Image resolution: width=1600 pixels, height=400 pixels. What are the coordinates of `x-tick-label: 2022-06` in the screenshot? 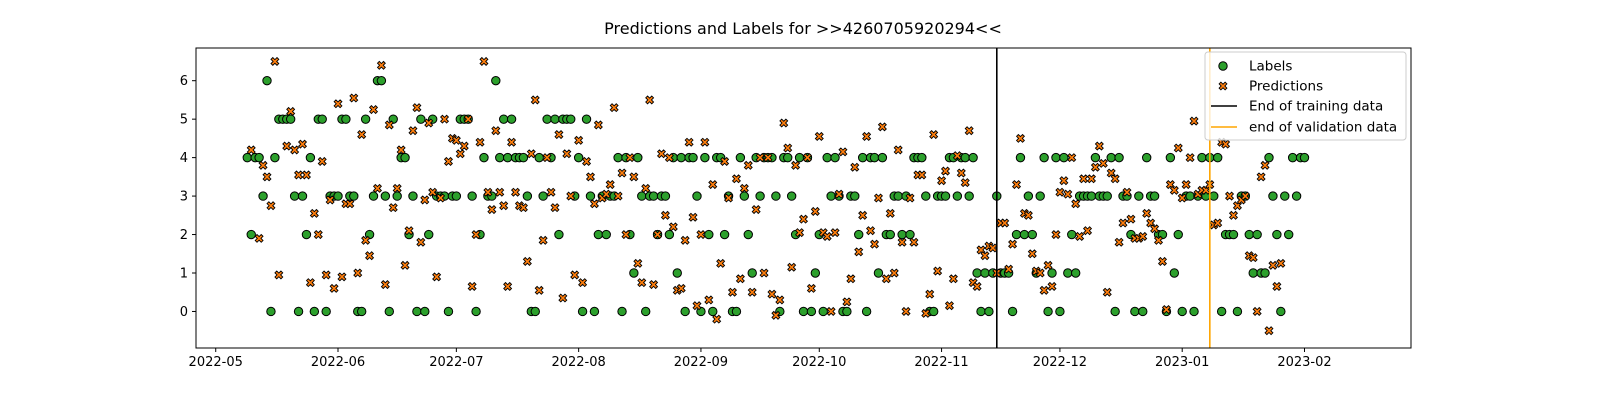 It's located at (338, 362).